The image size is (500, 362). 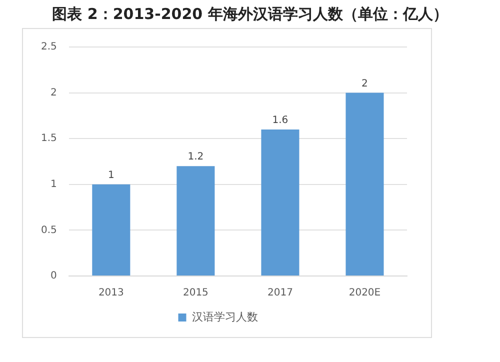 What do you see at coordinates (48, 47) in the screenshot?
I see `y-tick-label: 2.5` at bounding box center [48, 47].